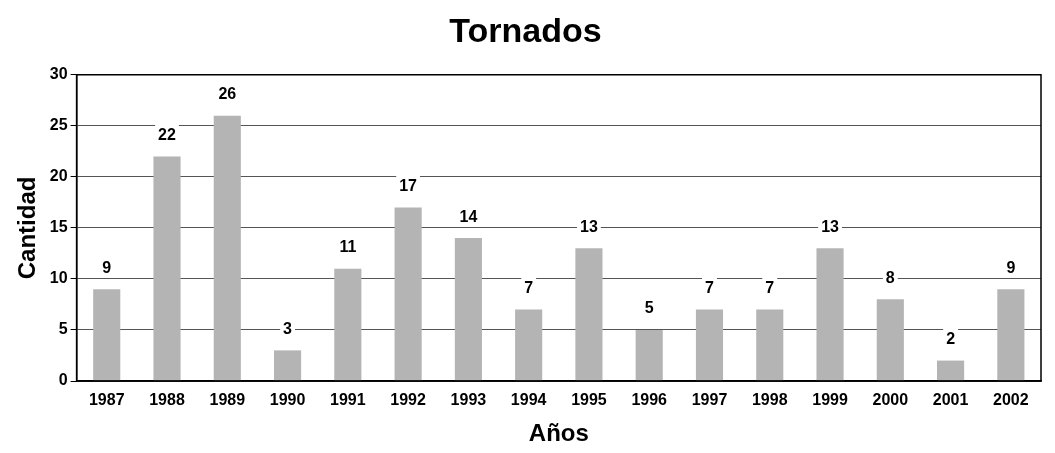 This screenshot has height=453, width=1055. Describe the element at coordinates (950, 400) in the screenshot. I see `x-tick-label: 2001` at that location.